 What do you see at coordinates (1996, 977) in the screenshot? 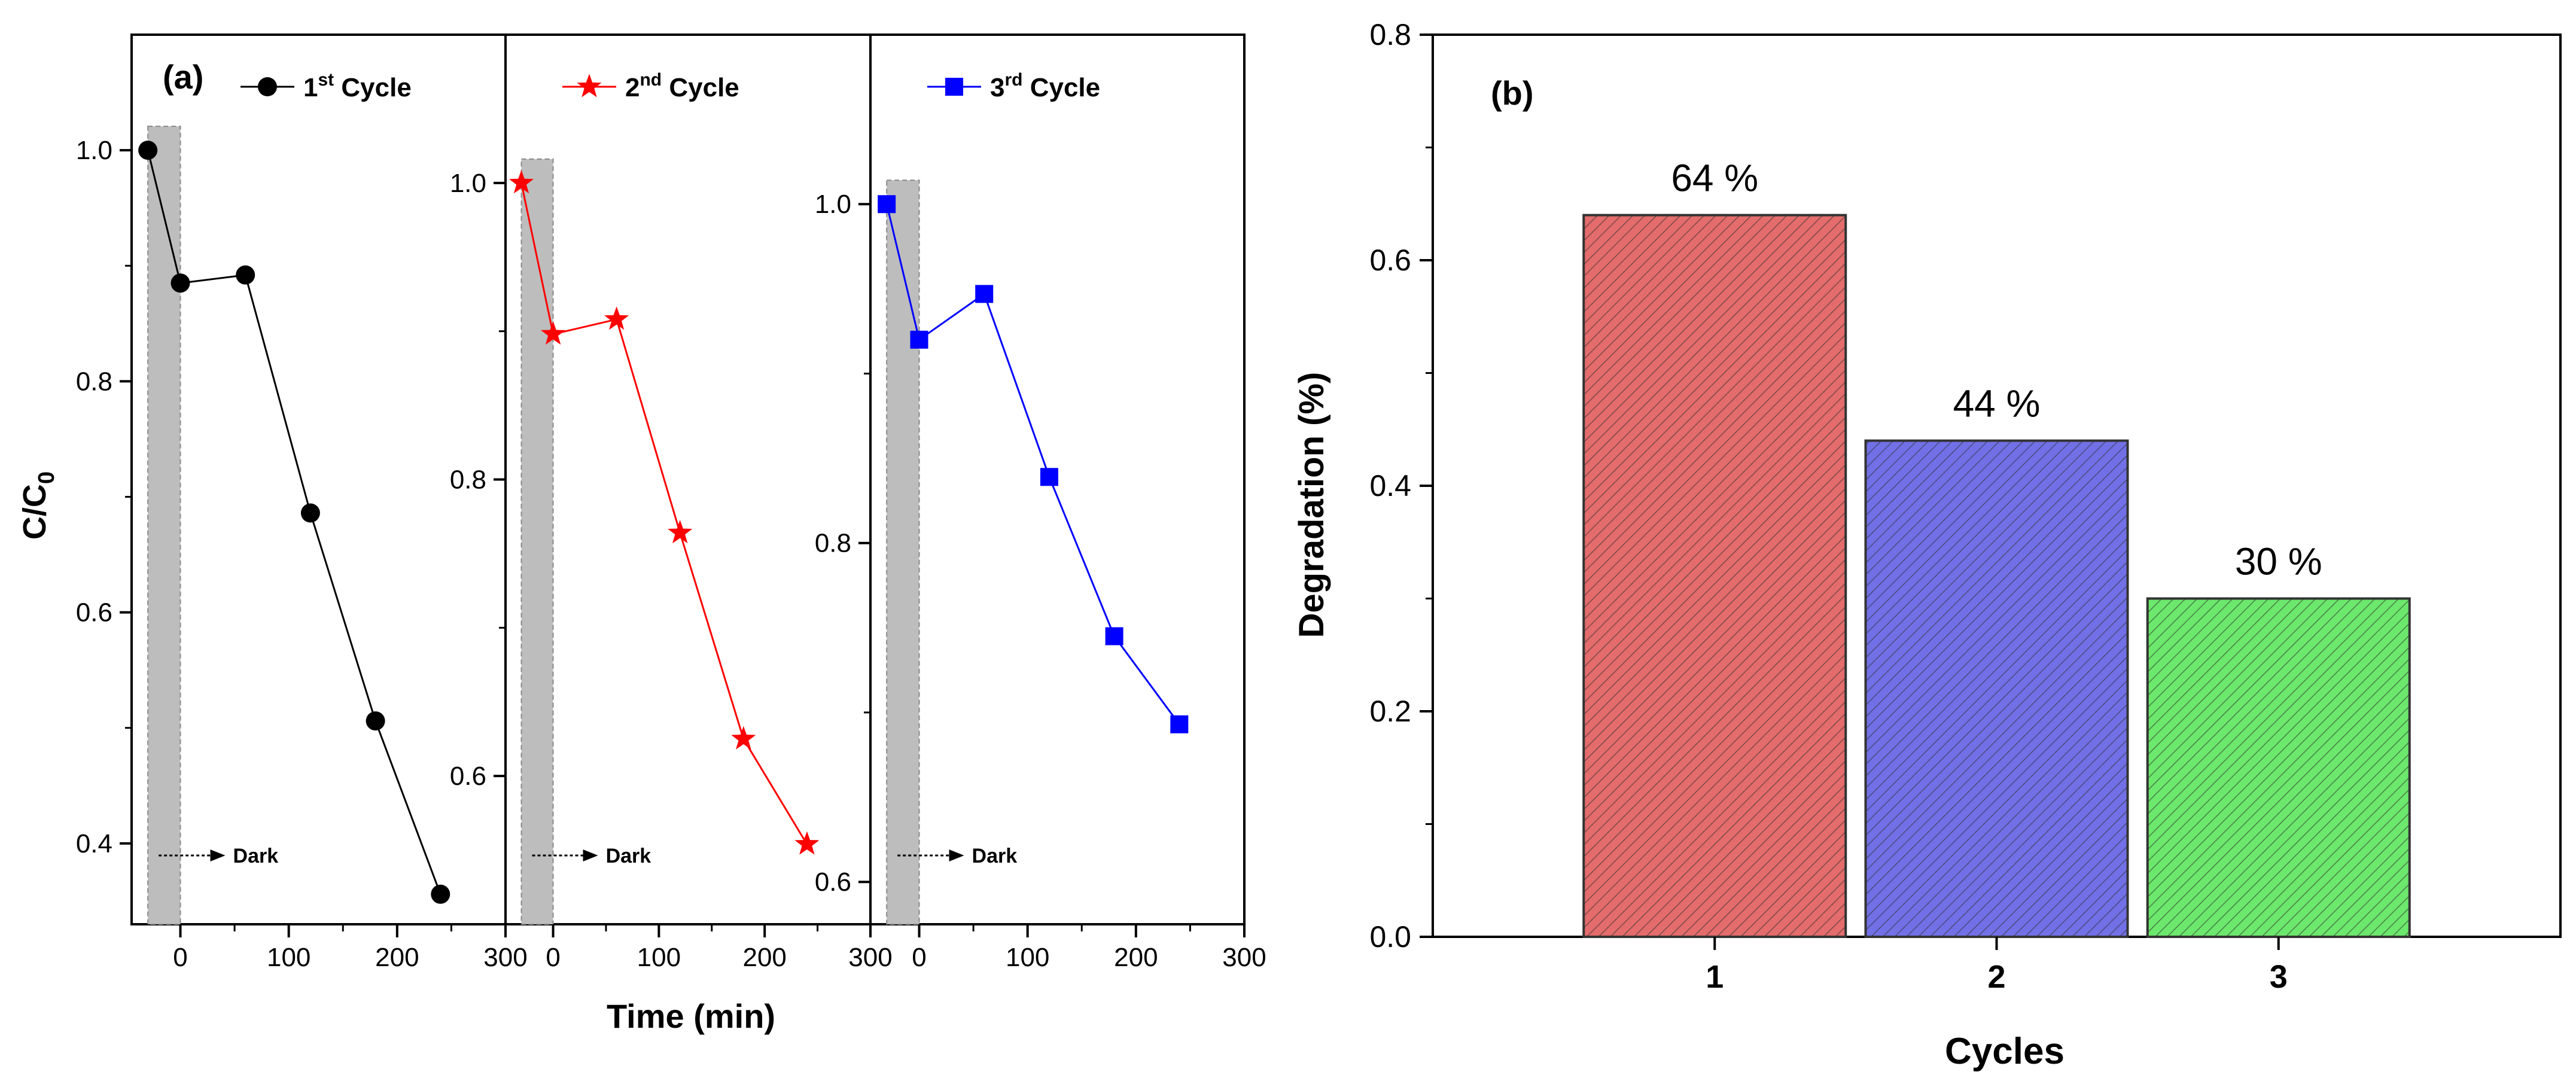
I see `x-tick-label: 2` at bounding box center [1996, 977].